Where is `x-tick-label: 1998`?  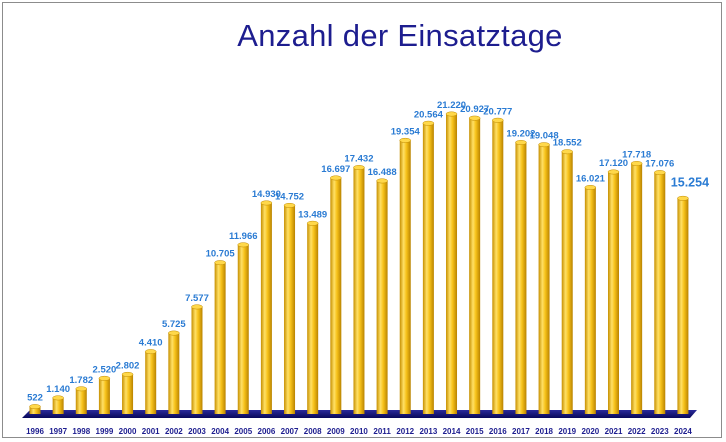
x-tick-label: 1998 is located at coordinates (81, 431).